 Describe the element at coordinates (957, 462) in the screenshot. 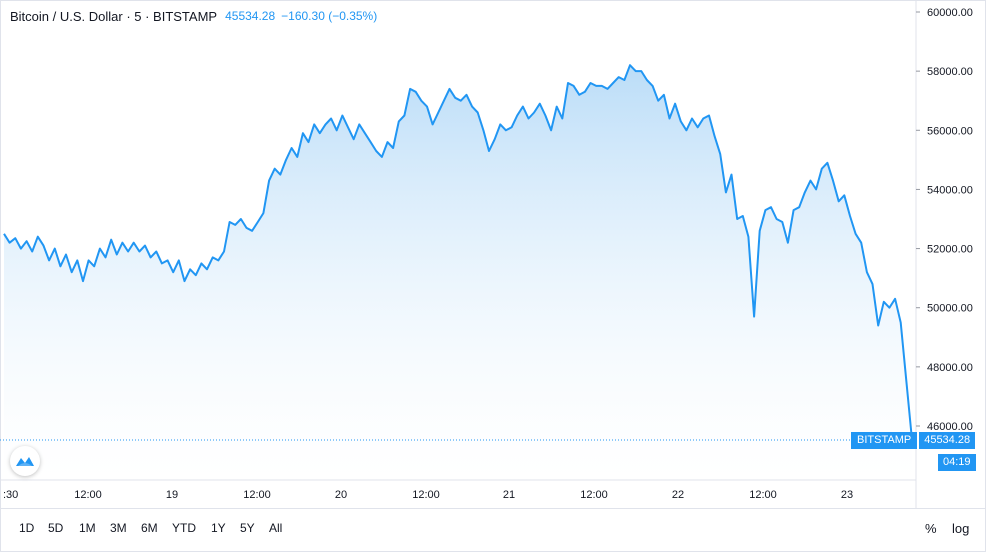

I see `bar-countdown: 04:19` at that location.